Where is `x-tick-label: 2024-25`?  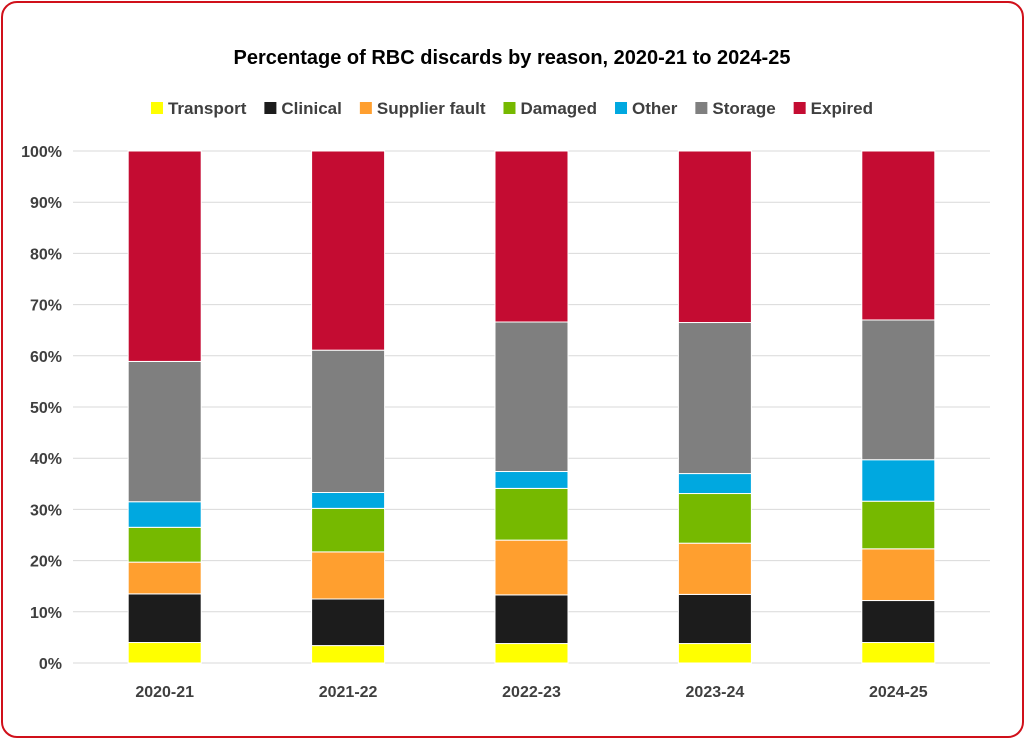
x-tick-label: 2024-25 is located at coordinates (898, 692).